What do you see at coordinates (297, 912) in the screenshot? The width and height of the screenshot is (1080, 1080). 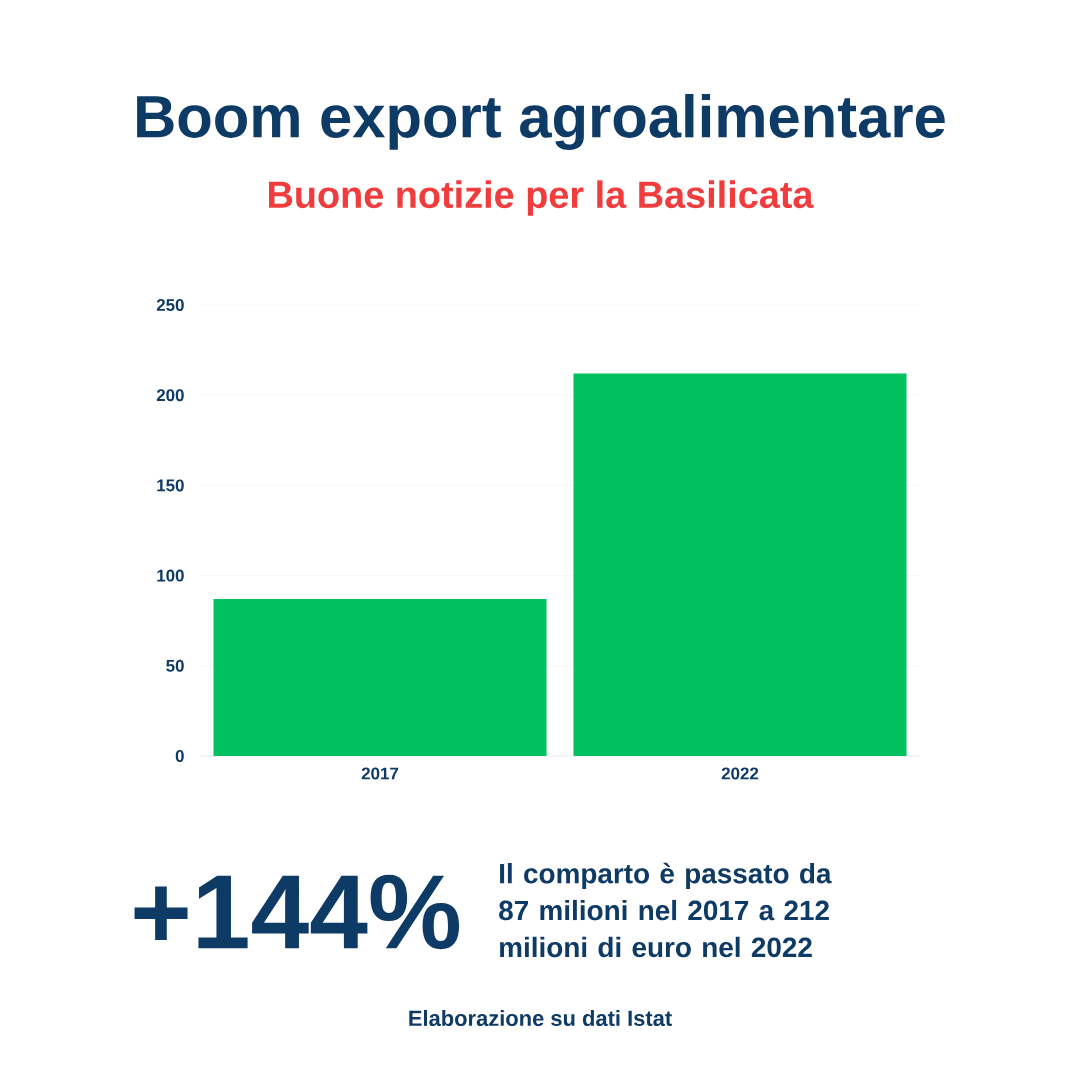 I see `text: +144%` at bounding box center [297, 912].